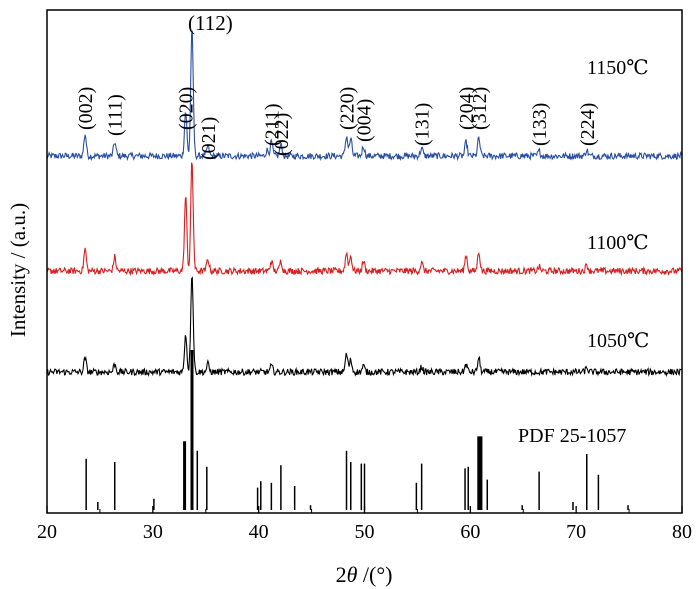 This screenshot has width=700, height=589. Describe the element at coordinates (153, 532) in the screenshot. I see `x-tick-label-1: 30` at that location.